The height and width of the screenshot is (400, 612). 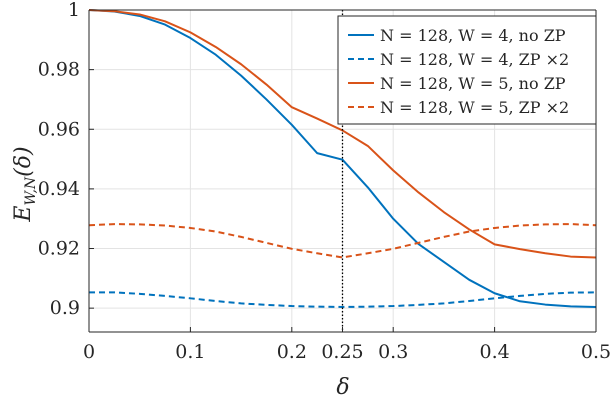 What do you see at coordinates (23, 161) in the screenshot?
I see `y-axis-title-argument: (δ)` at bounding box center [23, 161].